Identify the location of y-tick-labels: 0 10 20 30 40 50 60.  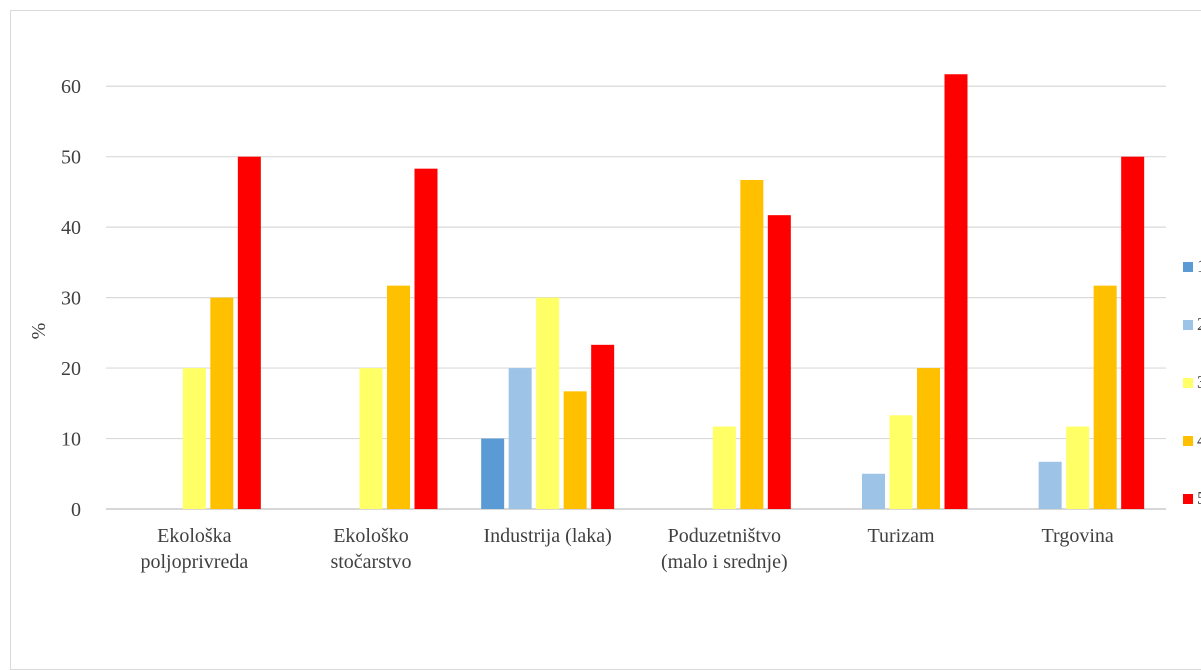
(71, 298).